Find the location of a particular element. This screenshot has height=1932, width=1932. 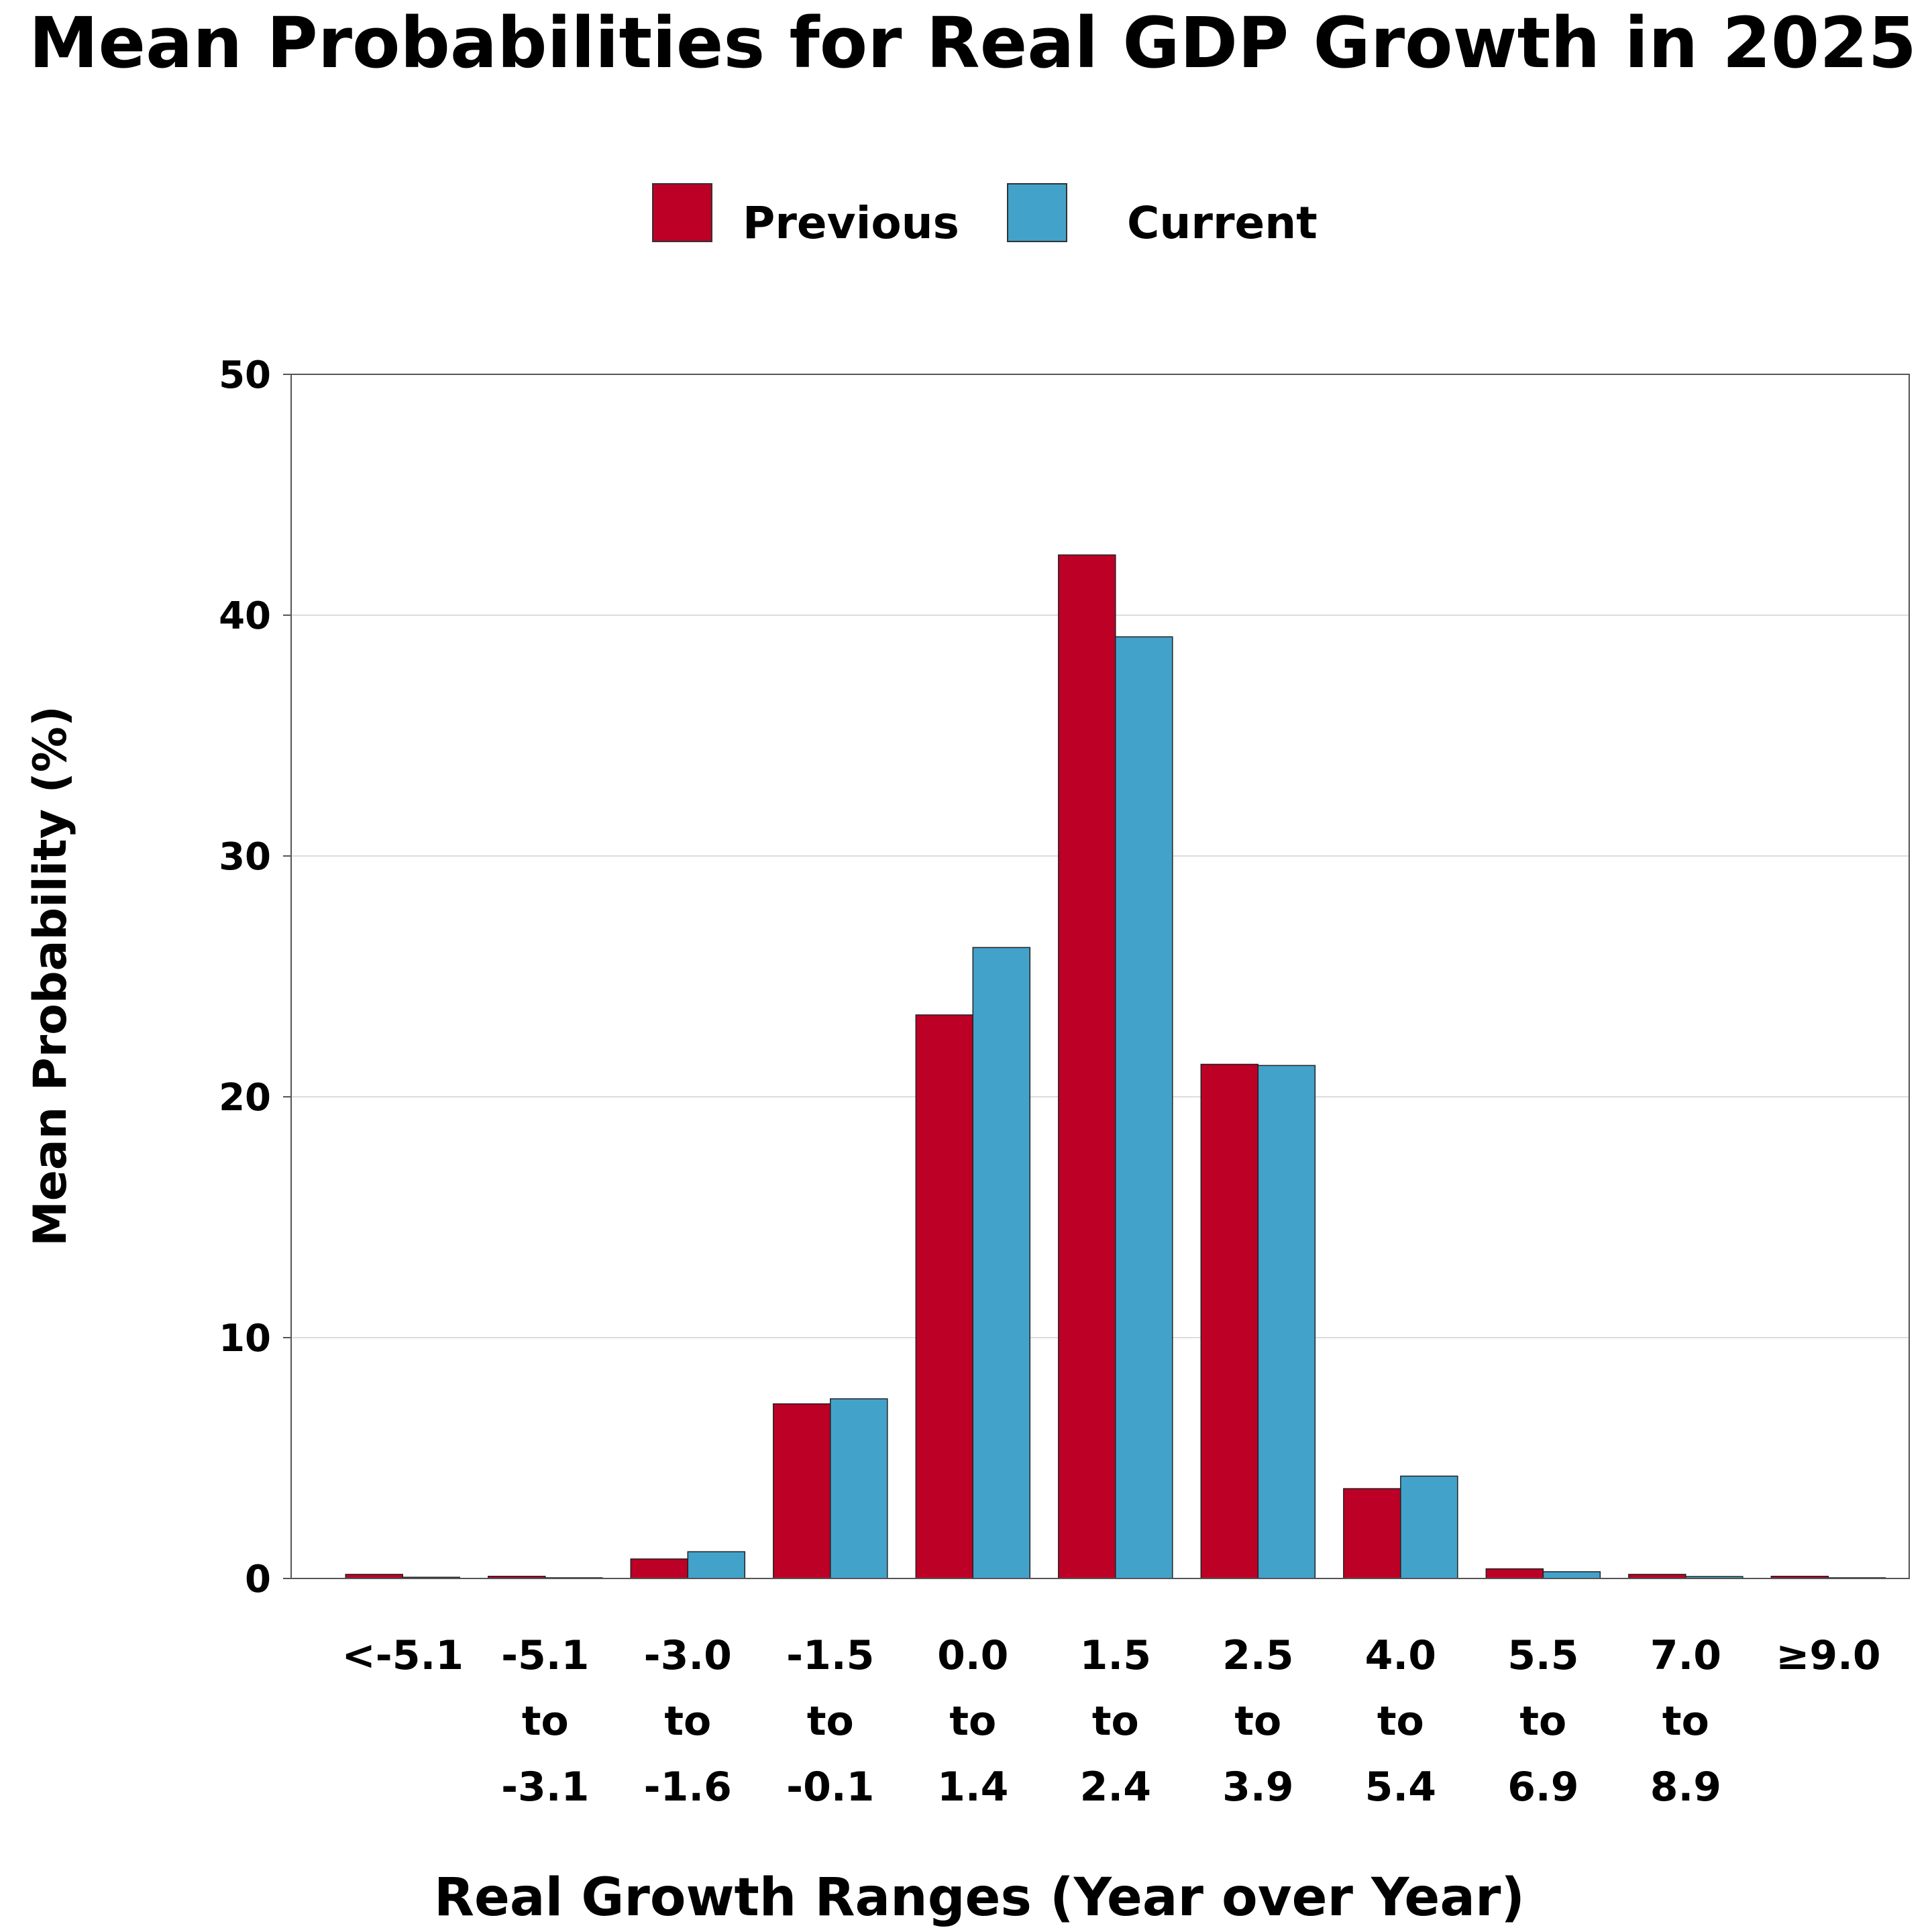

x-tick-label: 5.5 is located at coordinates (1542, 1655).